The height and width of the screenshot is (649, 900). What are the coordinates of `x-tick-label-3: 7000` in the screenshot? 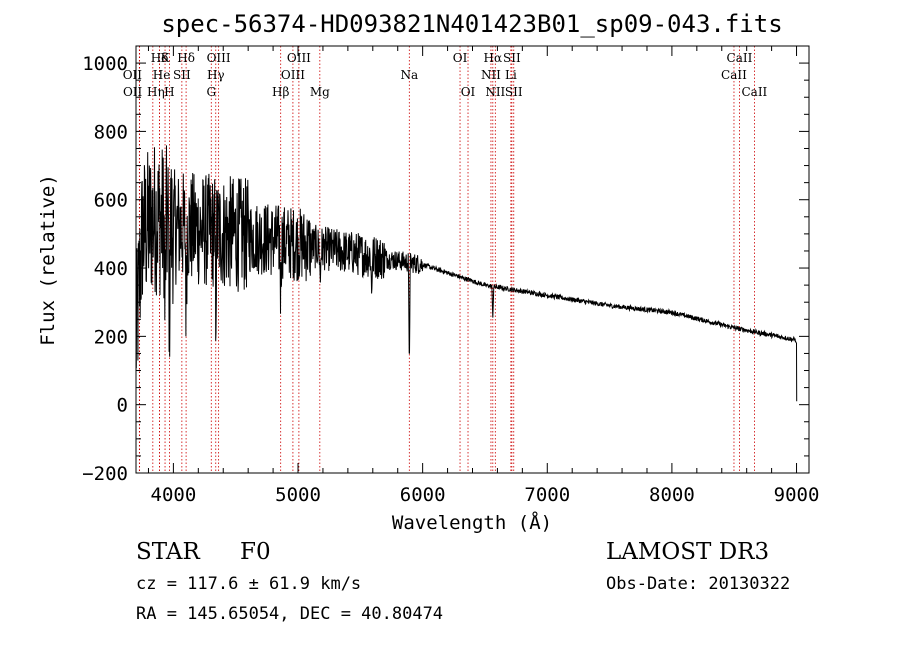 It's located at (547, 495).